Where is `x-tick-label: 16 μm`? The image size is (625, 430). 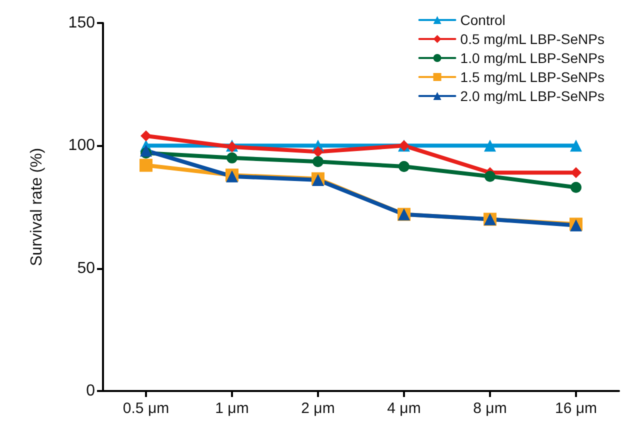 x-tick-label: 16 μm is located at coordinates (576, 408).